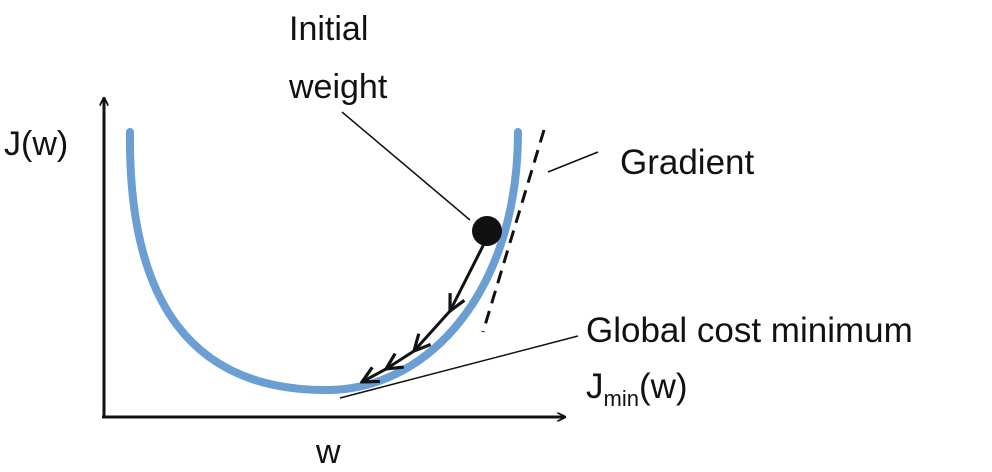  I want to click on gradient-label: Gradient, so click(687, 162).